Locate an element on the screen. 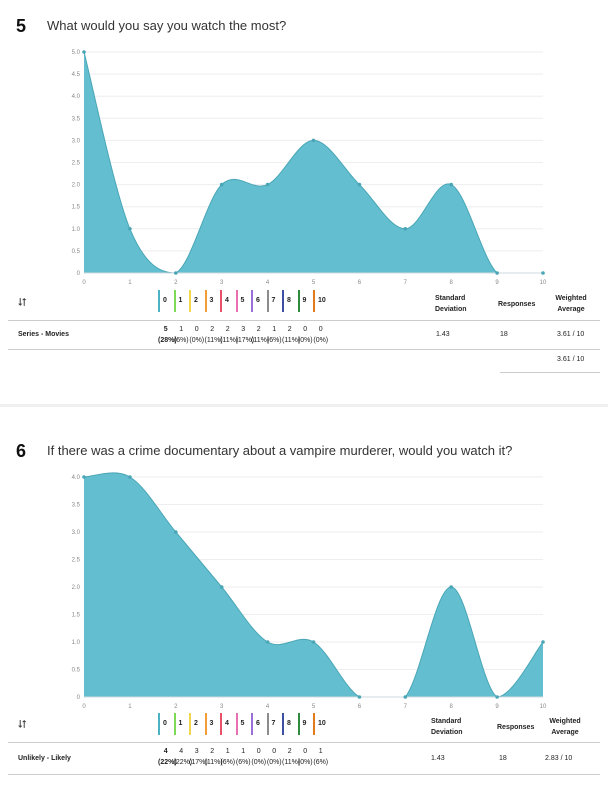 The height and width of the screenshot is (796, 608). category-9: 9 is located at coordinates (305, 724).